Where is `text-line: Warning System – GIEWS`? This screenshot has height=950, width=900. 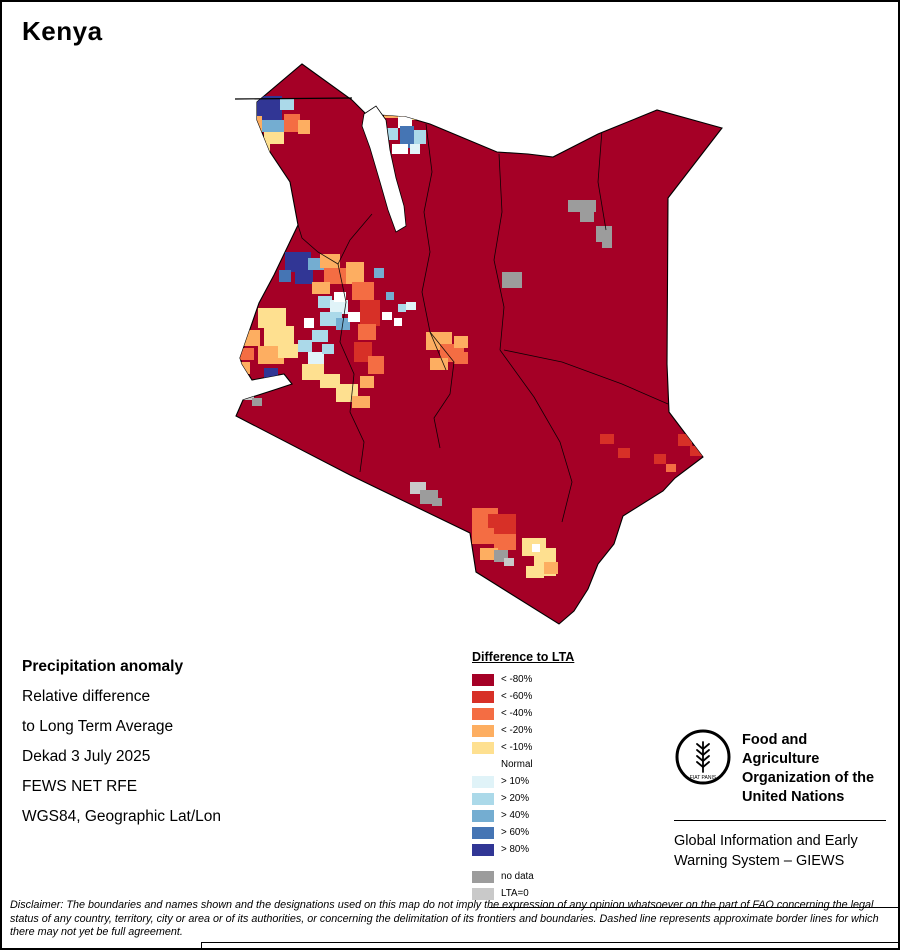
text-line: Warning System – GIEWS is located at coordinates (759, 861).